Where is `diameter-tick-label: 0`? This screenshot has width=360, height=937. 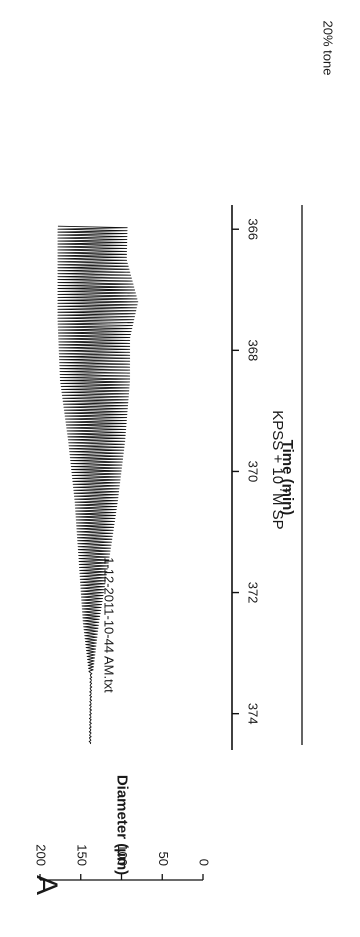
diameter-tick-label: 0 is located at coordinates (204, 862).